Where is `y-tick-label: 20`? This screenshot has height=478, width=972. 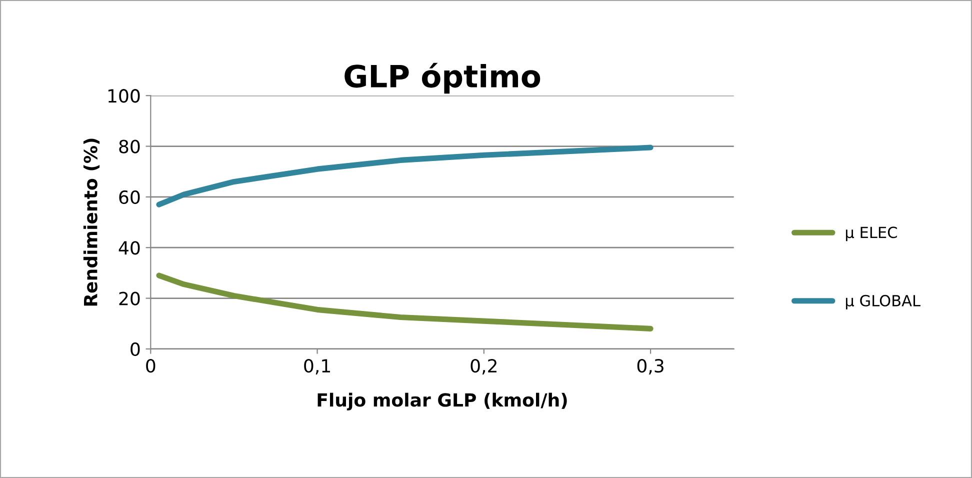
y-tick-label: 20 is located at coordinates (129, 299).